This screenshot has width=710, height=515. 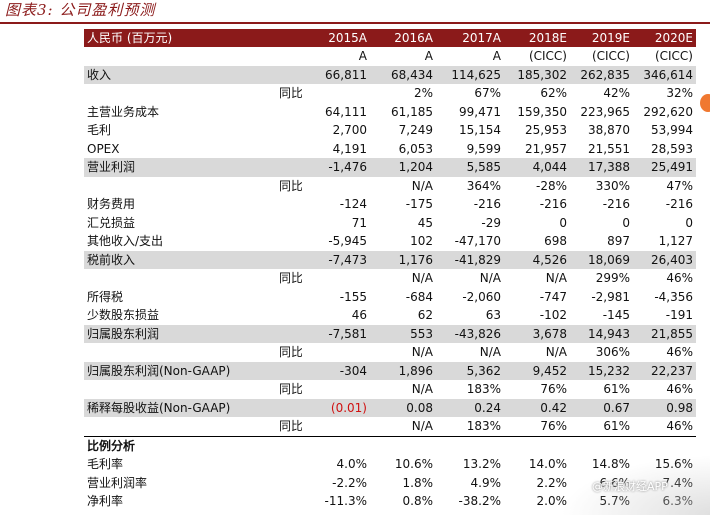 I want to click on table-row: 毛利 2,700 7,249 15,154 25,953 38,870 53,994, so click(x=390, y=130).